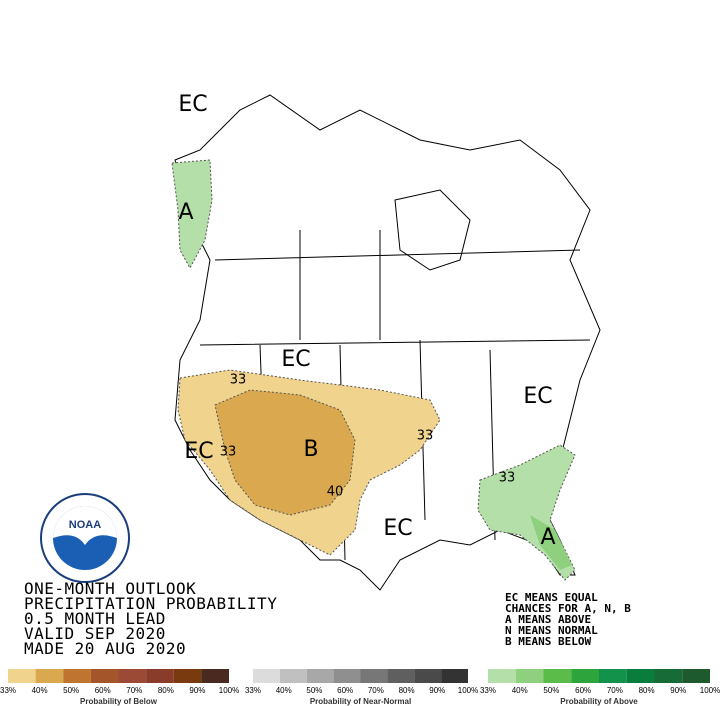 Image resolution: width=720 pixels, height=706 pixels. Describe the element at coordinates (95, 633) in the screenshot. I see `title-line: VALID SEP 2020` at that location.